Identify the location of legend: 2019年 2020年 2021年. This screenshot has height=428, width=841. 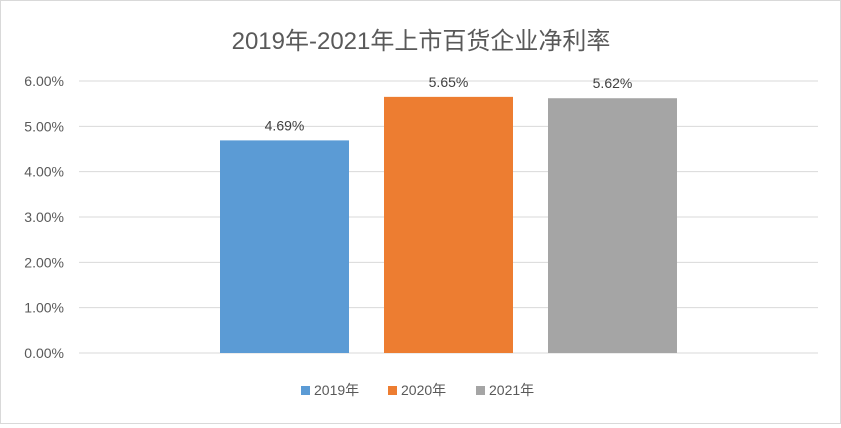
(417, 390).